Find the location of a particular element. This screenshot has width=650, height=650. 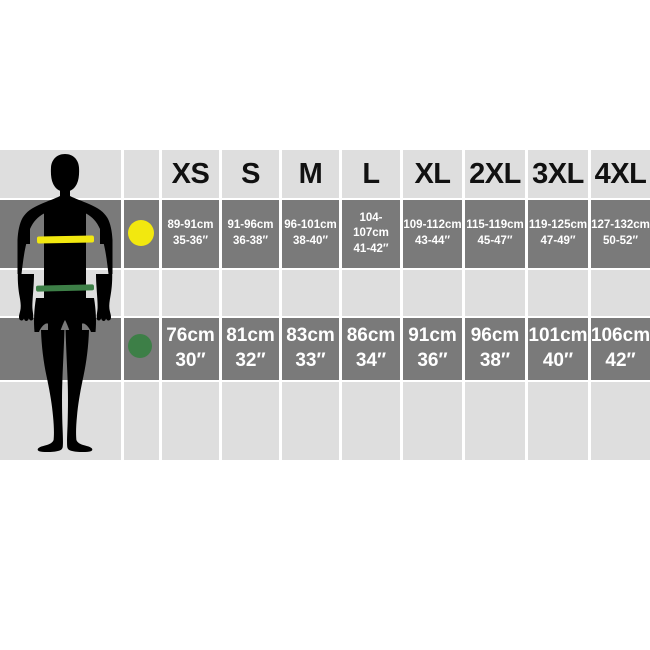

male-silhouette-figure is located at coordinates (64, 305).